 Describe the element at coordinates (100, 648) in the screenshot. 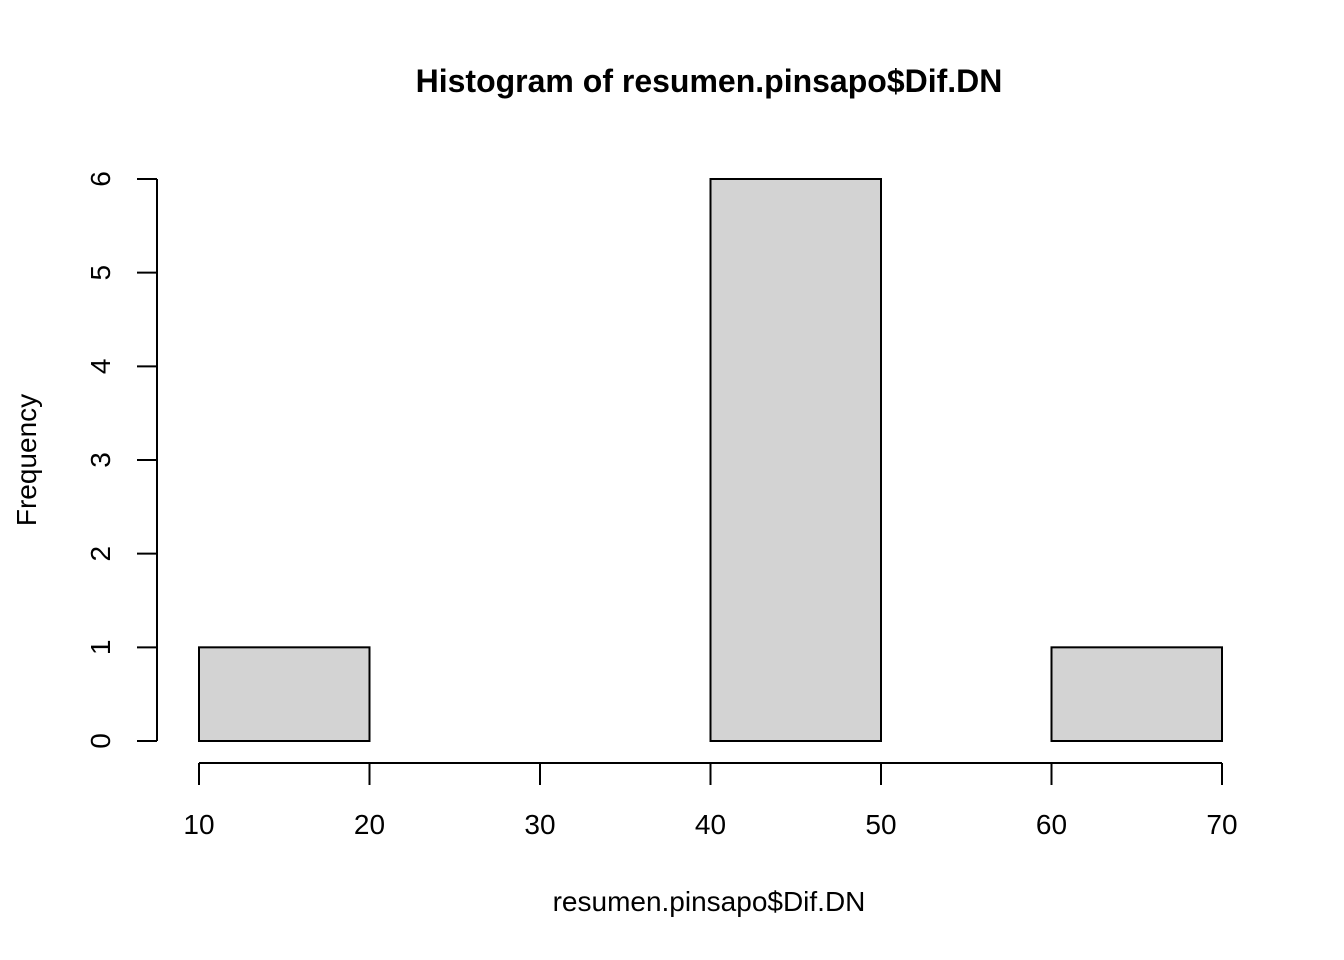

I see `y-tick-label: 1` at that location.